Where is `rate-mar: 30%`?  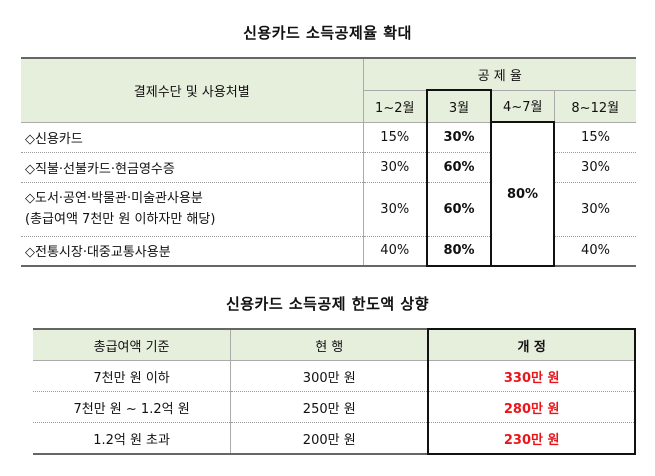
rate-mar: 30% is located at coordinates (459, 137).